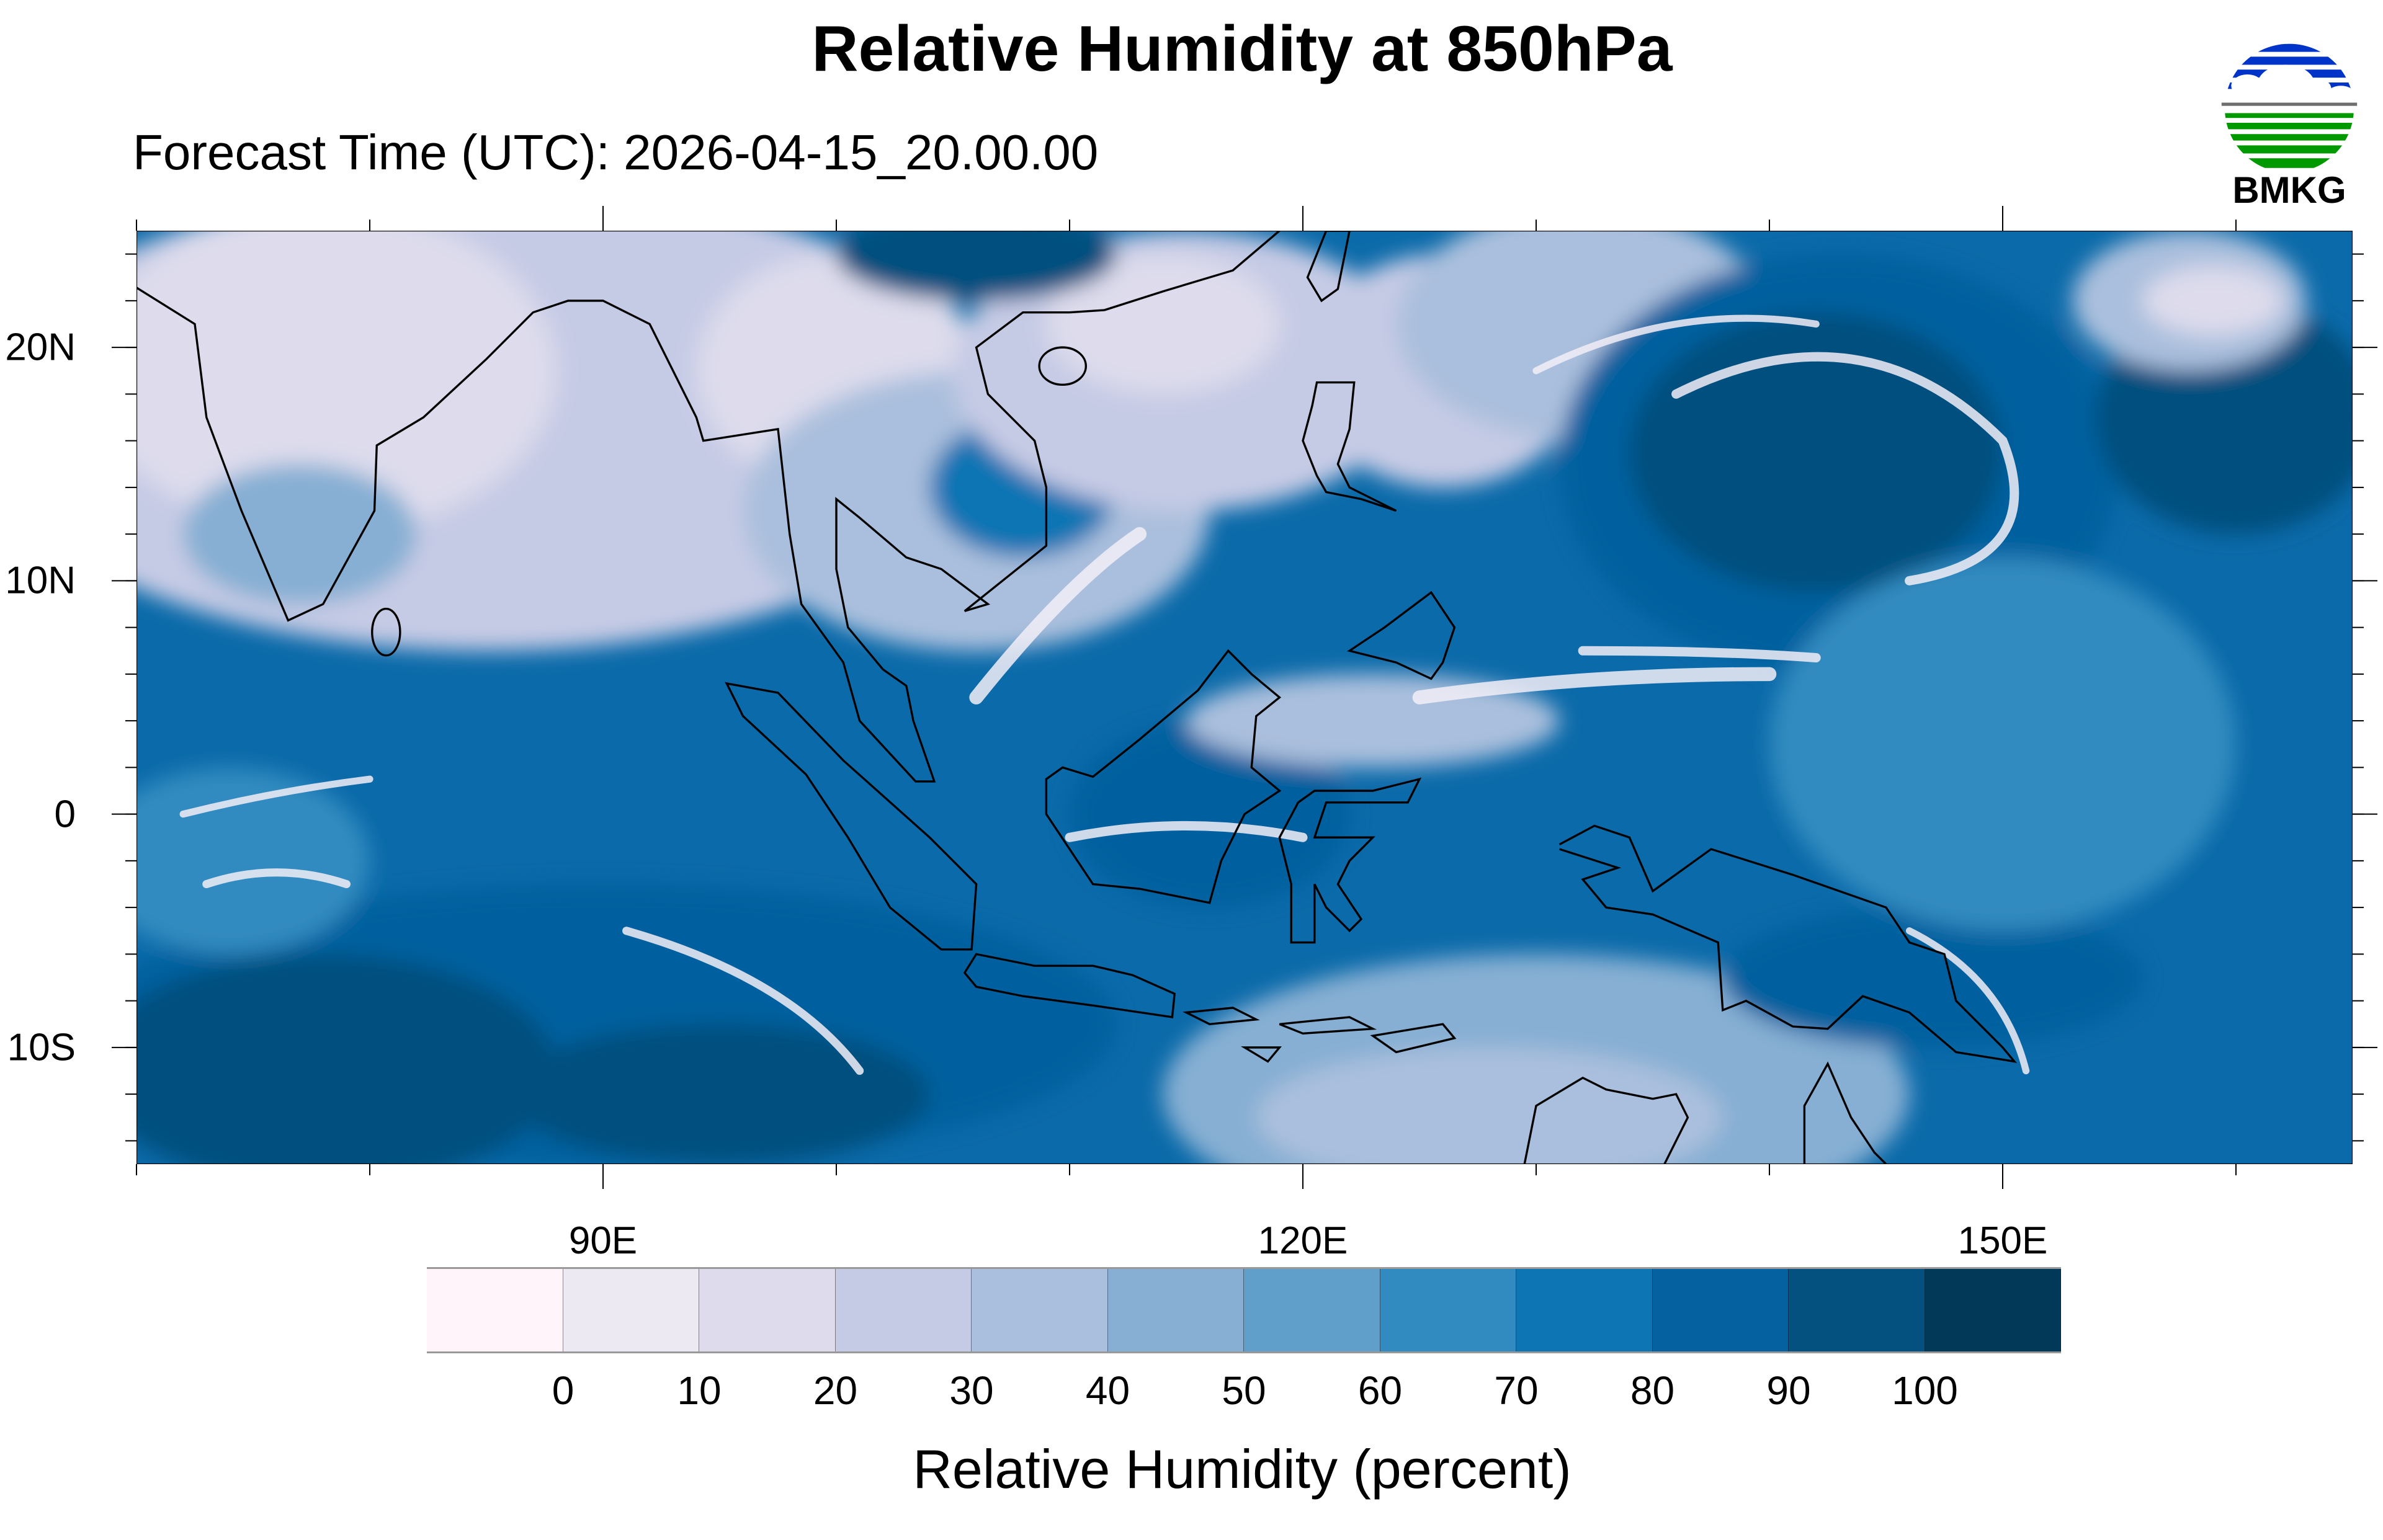 This screenshot has height=1540, width=2383. I want to click on colorbar-title: Relative Humidity (percent), so click(1242, 1469).